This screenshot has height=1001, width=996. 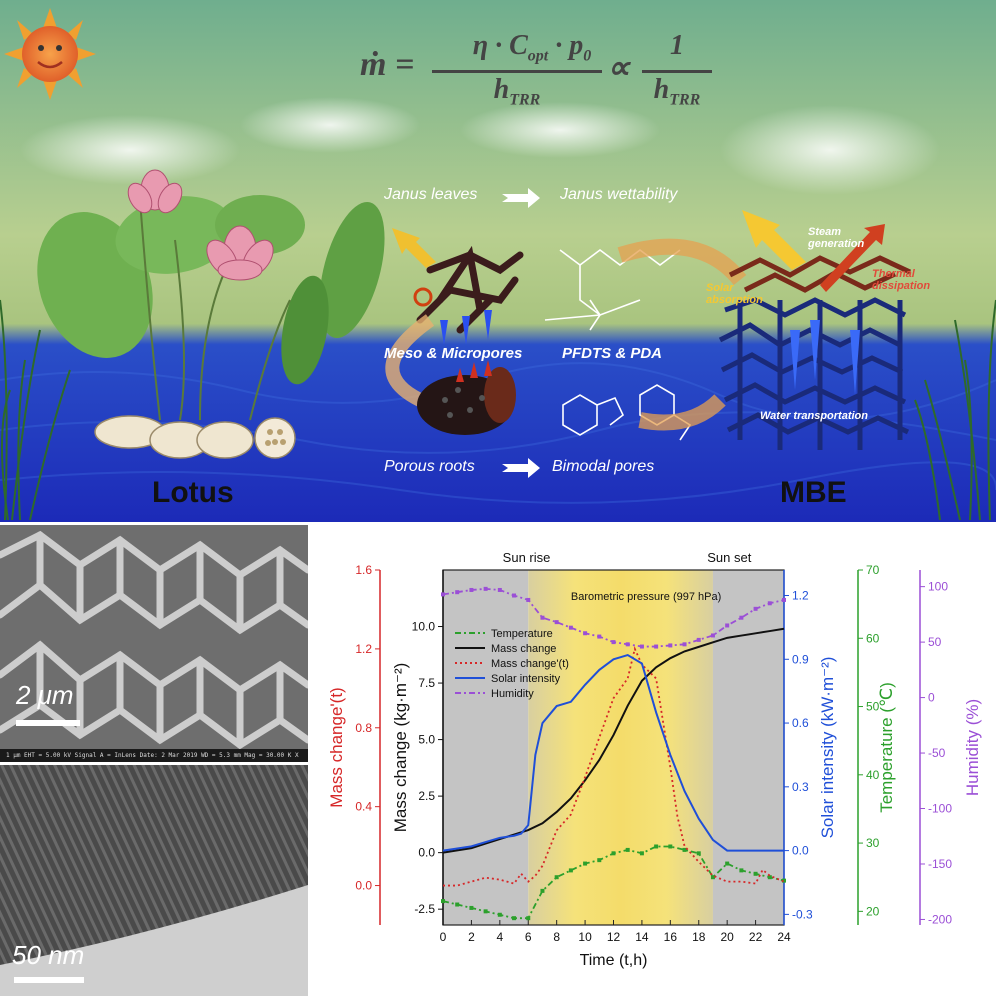 What do you see at coordinates (815, 352) in the screenshot?
I see `mbe-network-icon` at bounding box center [815, 352].